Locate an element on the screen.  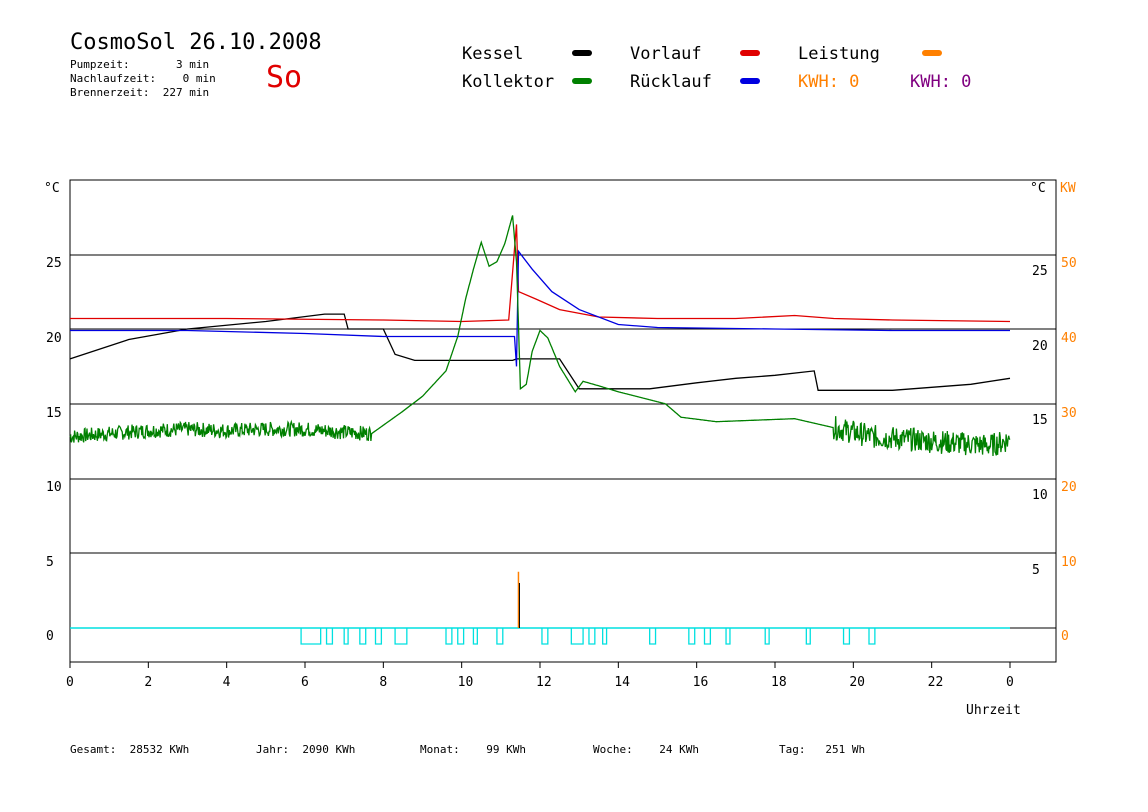
right-tick-label: 15 is located at coordinates (1040, 420).